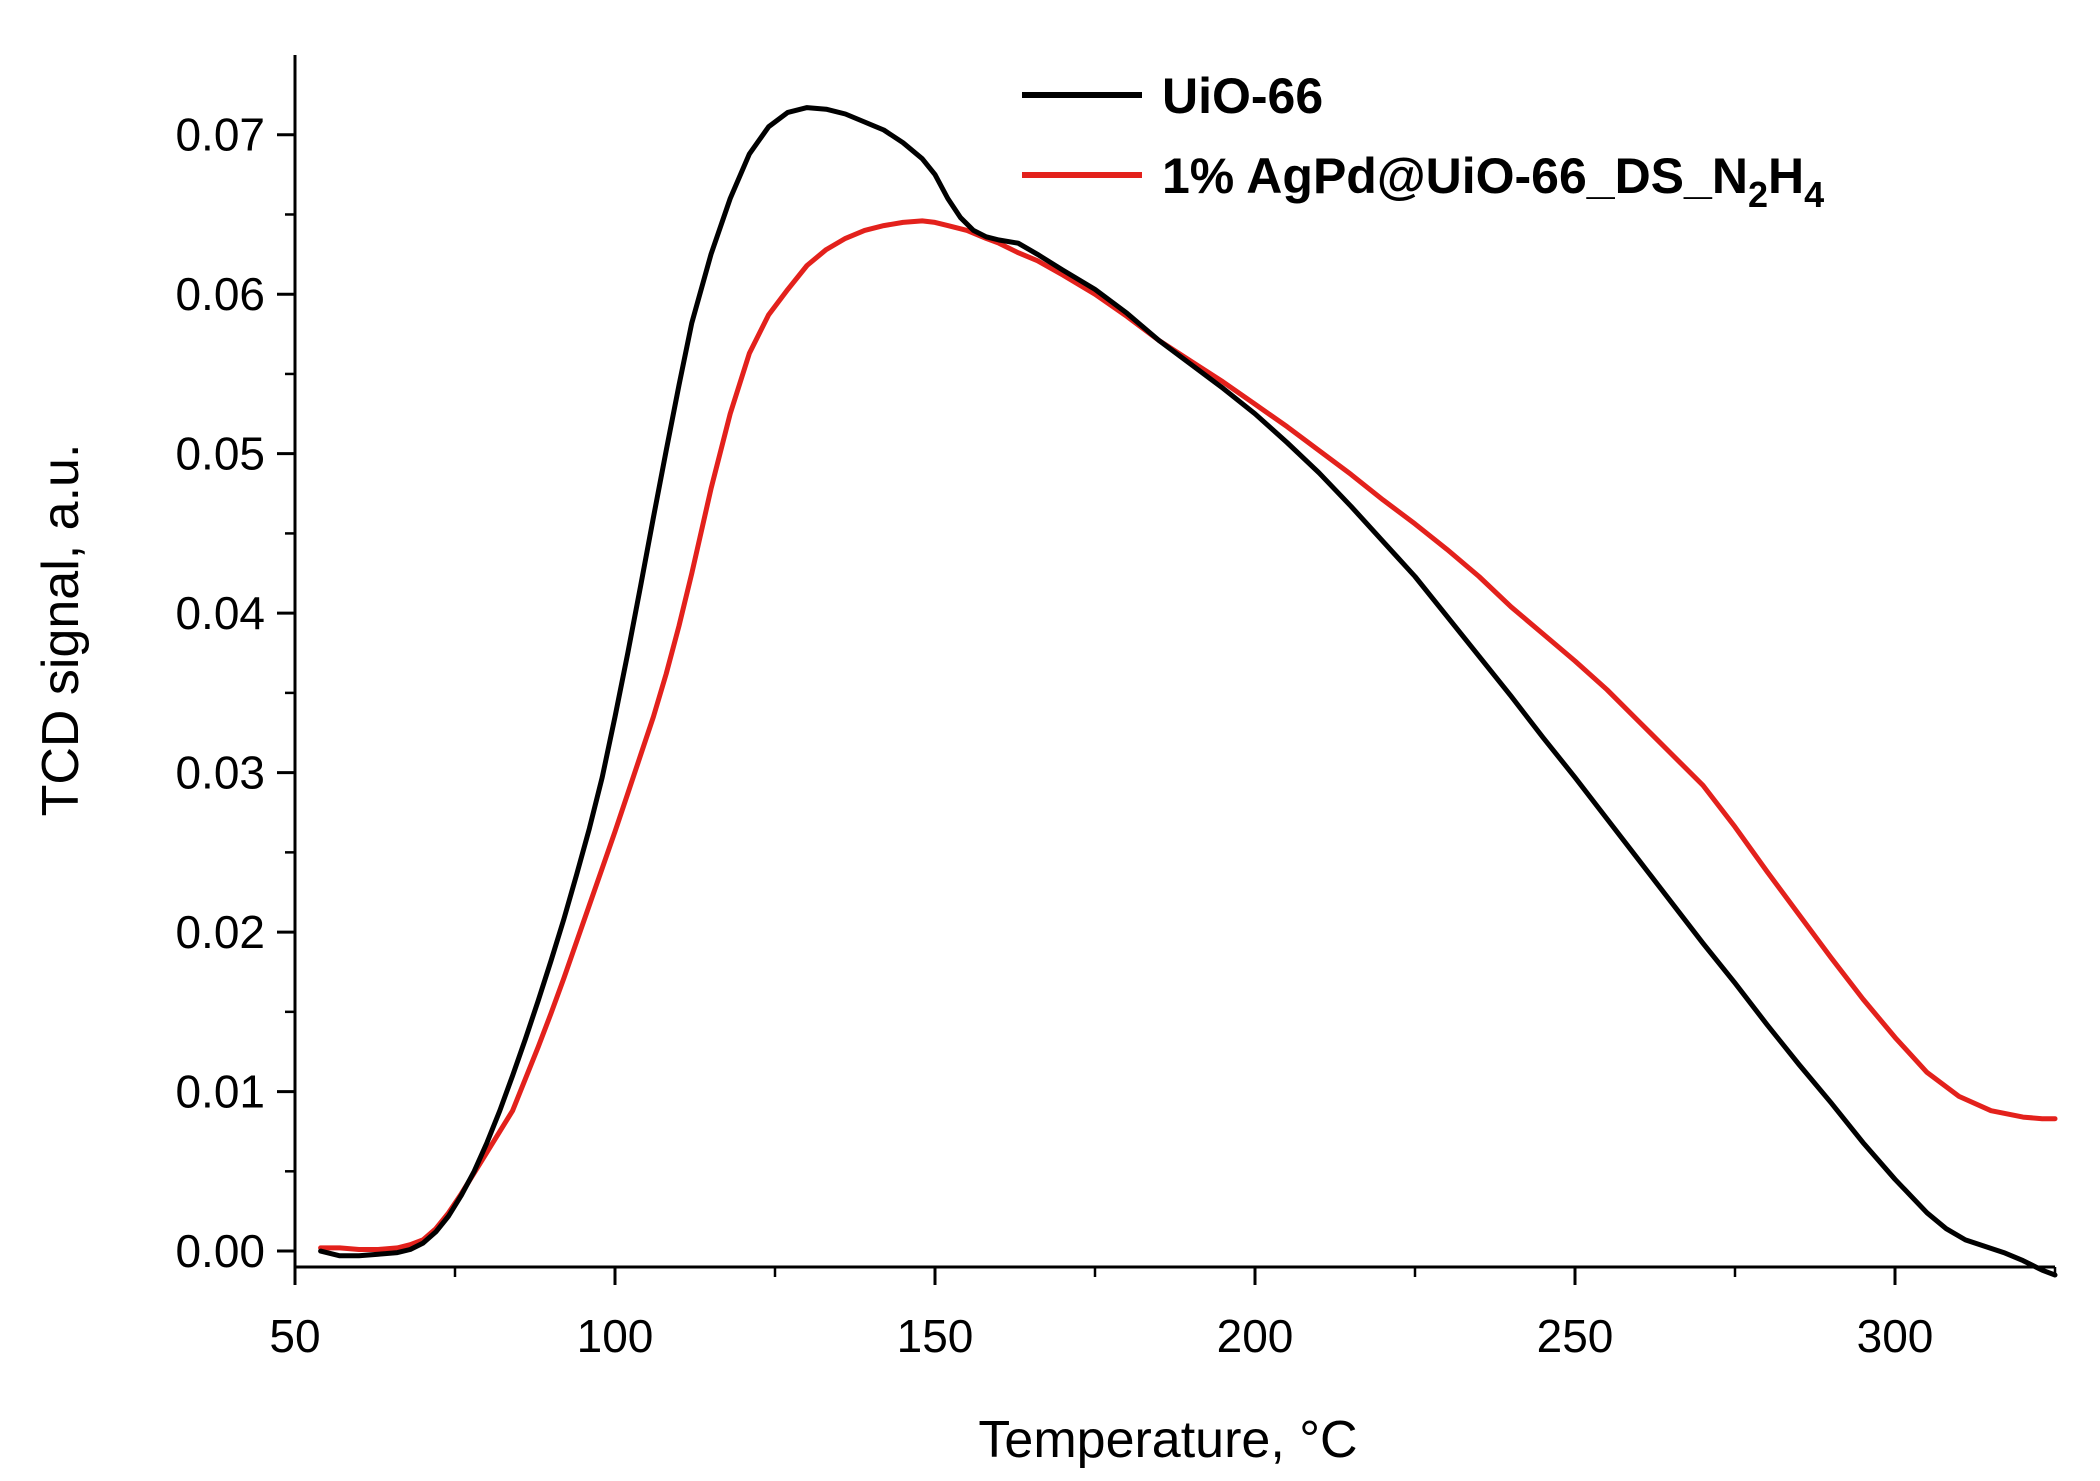 The image size is (2100, 1481). I want to click on legend-label-uio-66: UiO-66, so click(1242, 96).